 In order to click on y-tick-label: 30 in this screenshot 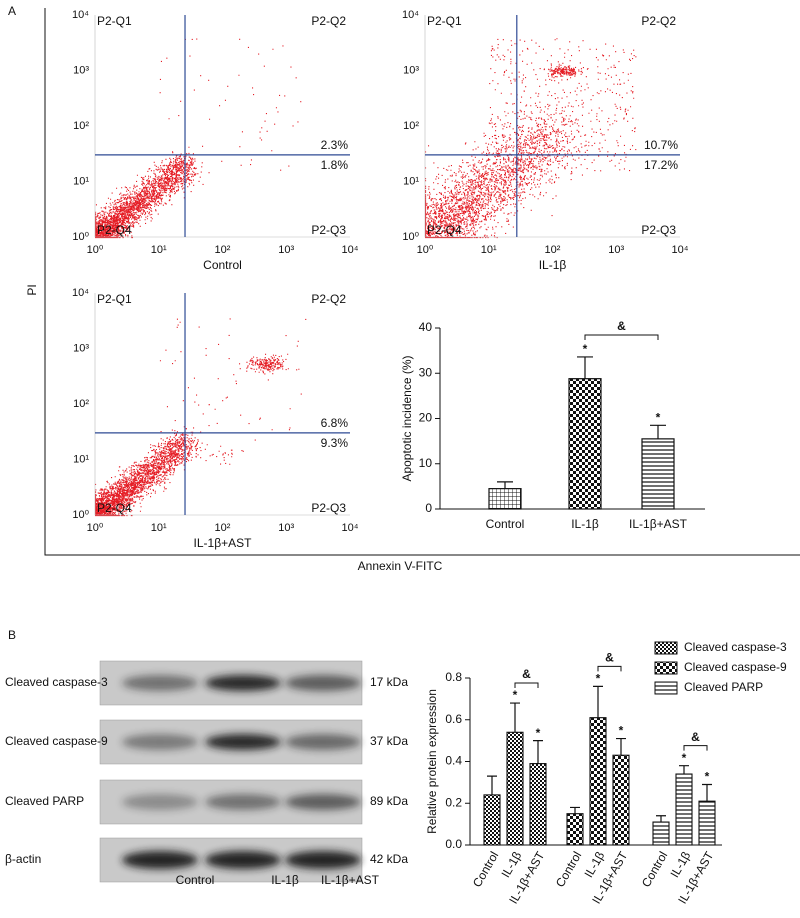, I will do `click(426, 372)`.